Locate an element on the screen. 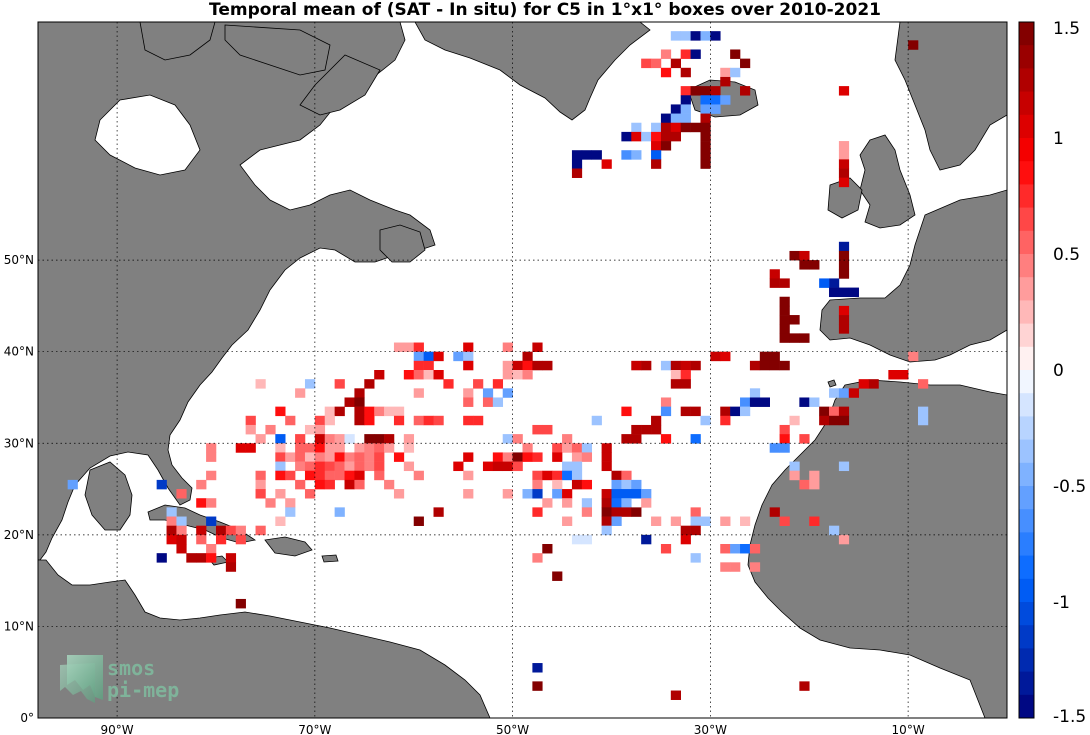 This screenshot has width=1090, height=735. colorbar-tick-label: 0 is located at coordinates (1058, 371).